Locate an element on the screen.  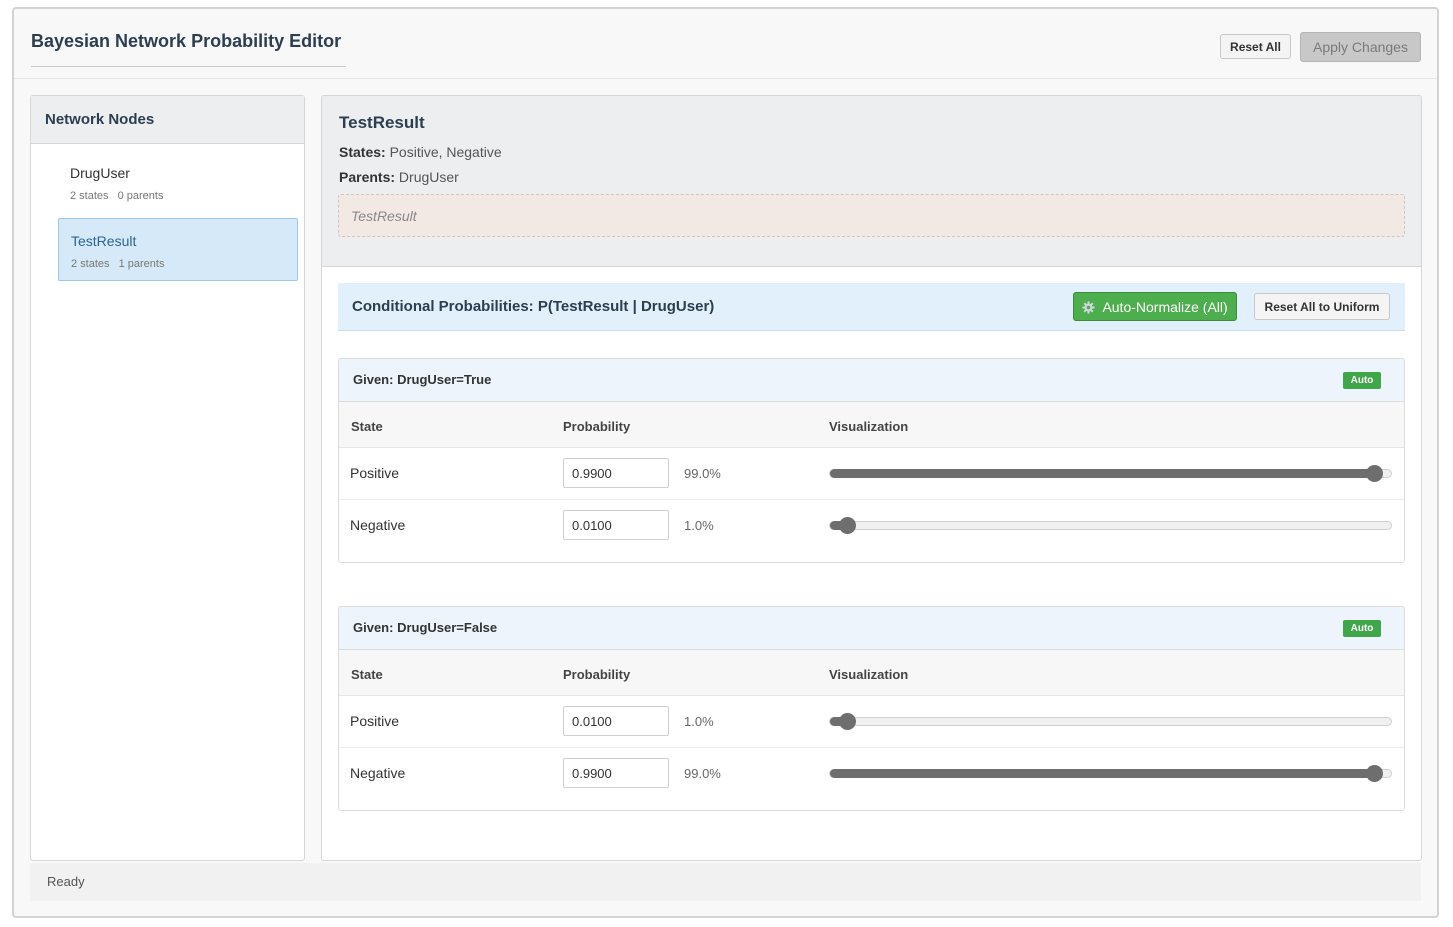
node-states: States: Positive, Negative is located at coordinates (420, 152).